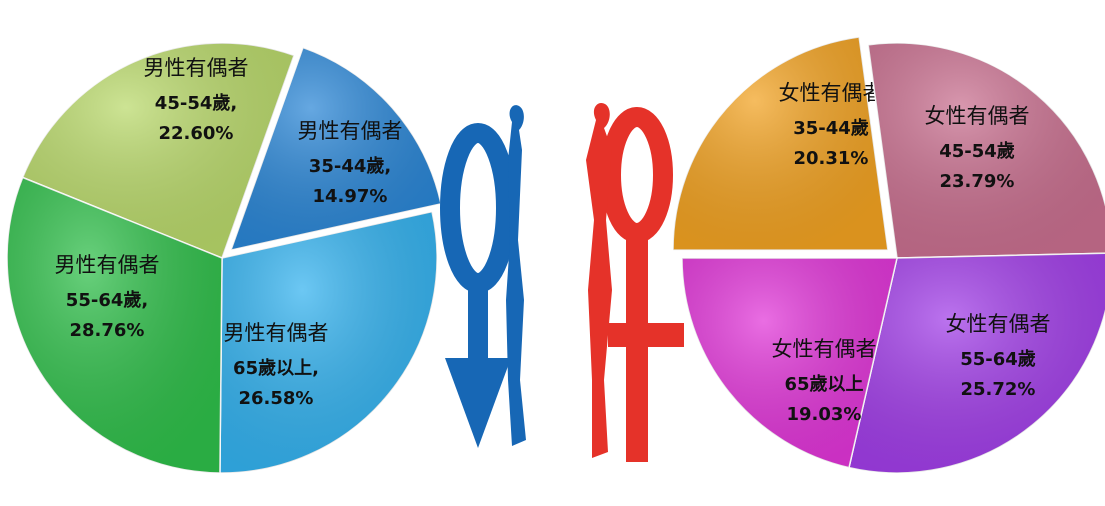 Image resolution: width=1105 pixels, height=506 pixels. Describe the element at coordinates (276, 398) in the screenshot. I see `slice-value-label: 26.58%` at that location.